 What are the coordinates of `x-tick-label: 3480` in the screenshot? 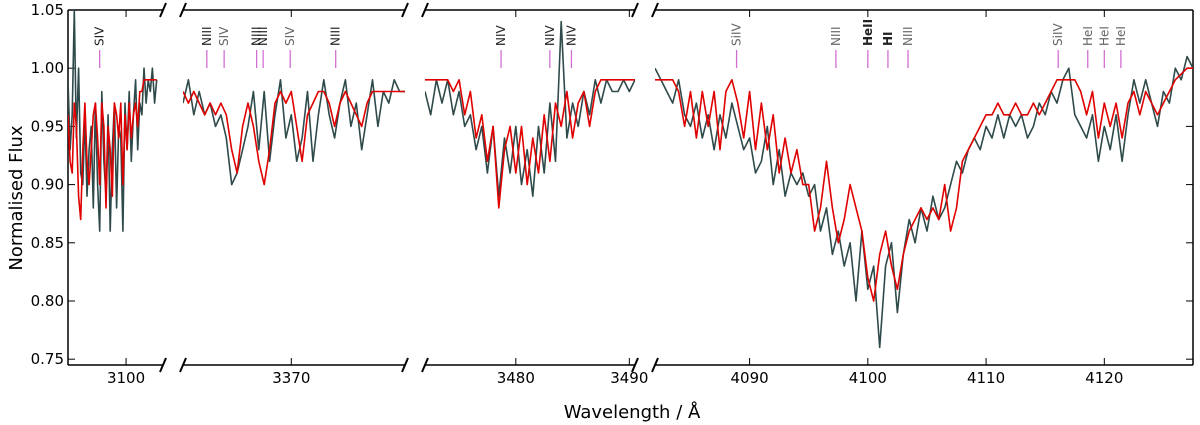 It's located at (516, 378).